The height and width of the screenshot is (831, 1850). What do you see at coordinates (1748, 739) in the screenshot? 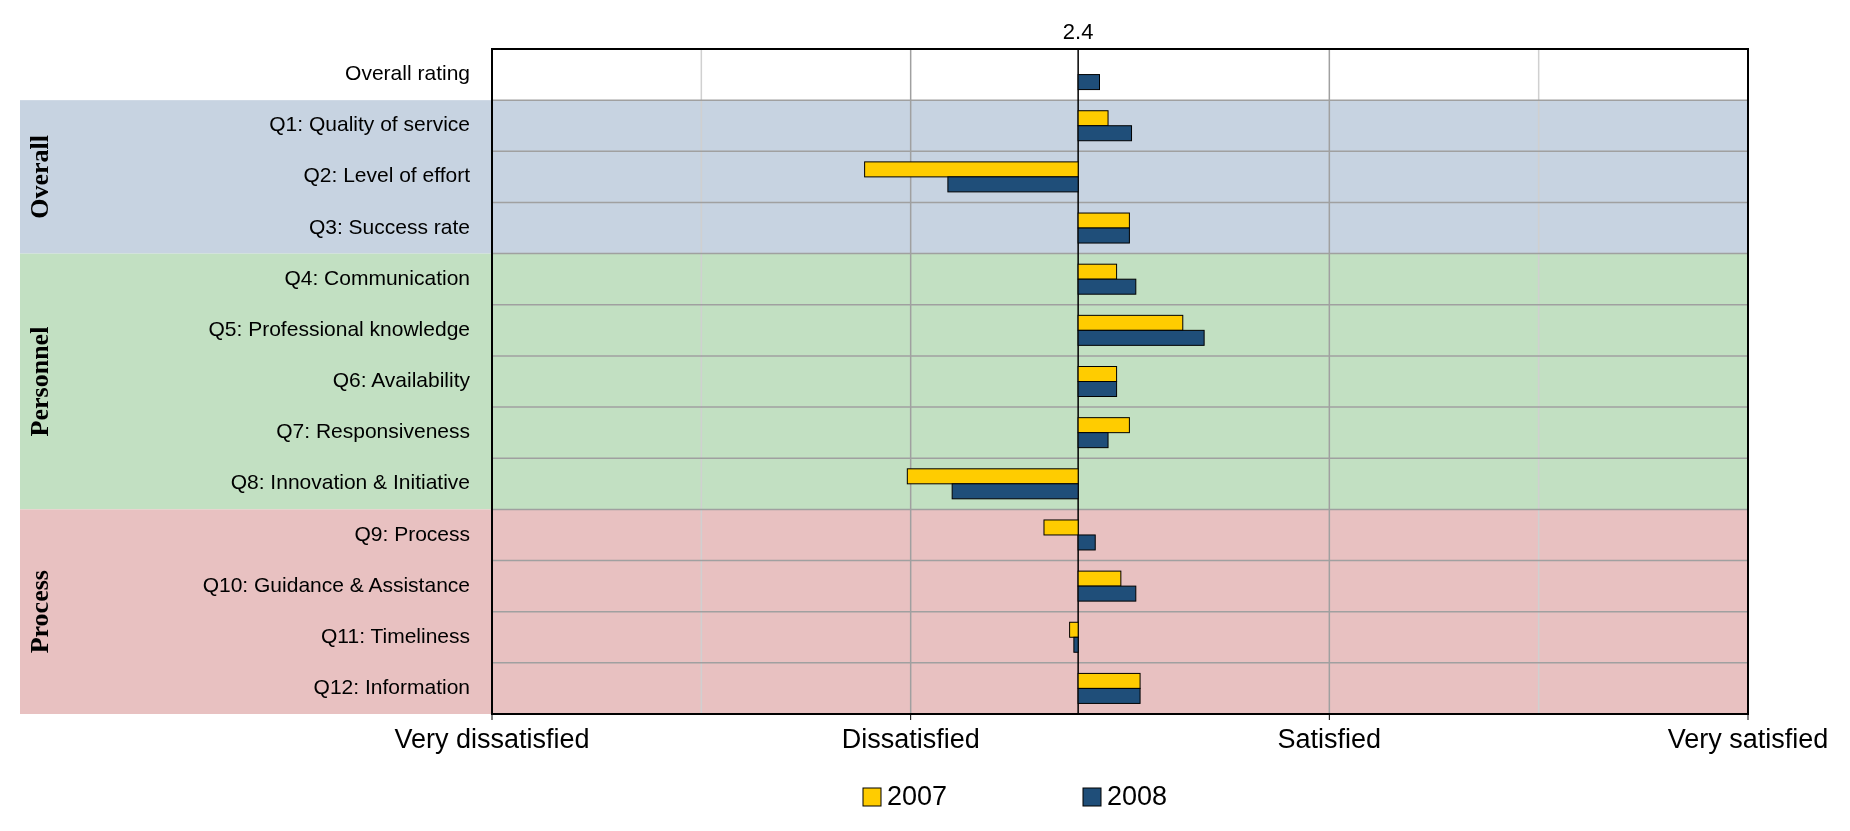
I see `text: Very satisfied` at bounding box center [1748, 739].